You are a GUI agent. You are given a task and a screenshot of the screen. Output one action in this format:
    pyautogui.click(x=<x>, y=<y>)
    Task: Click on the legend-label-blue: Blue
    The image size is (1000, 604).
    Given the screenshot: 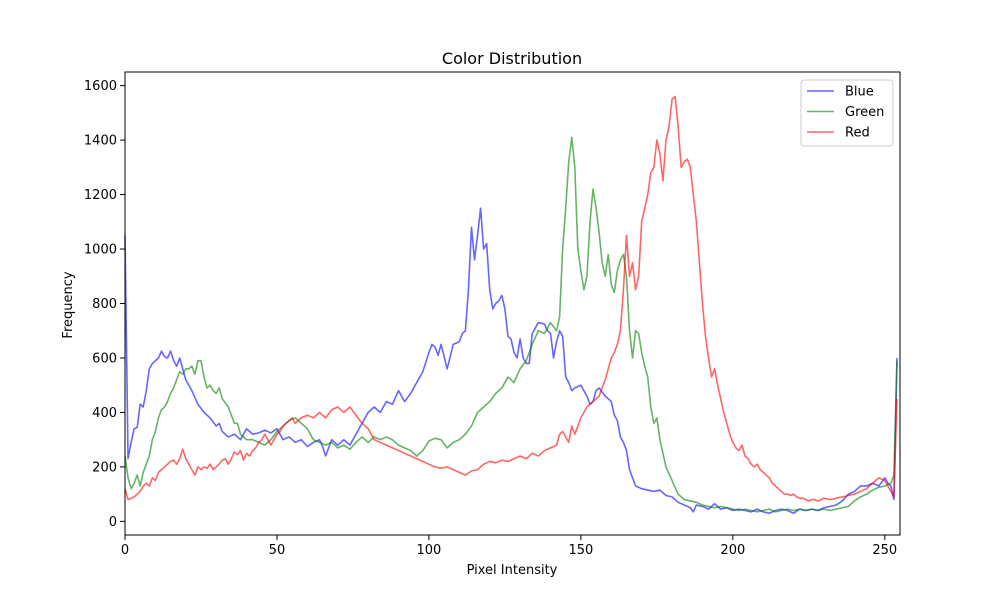 What is the action you would take?
    pyautogui.click(x=859, y=92)
    